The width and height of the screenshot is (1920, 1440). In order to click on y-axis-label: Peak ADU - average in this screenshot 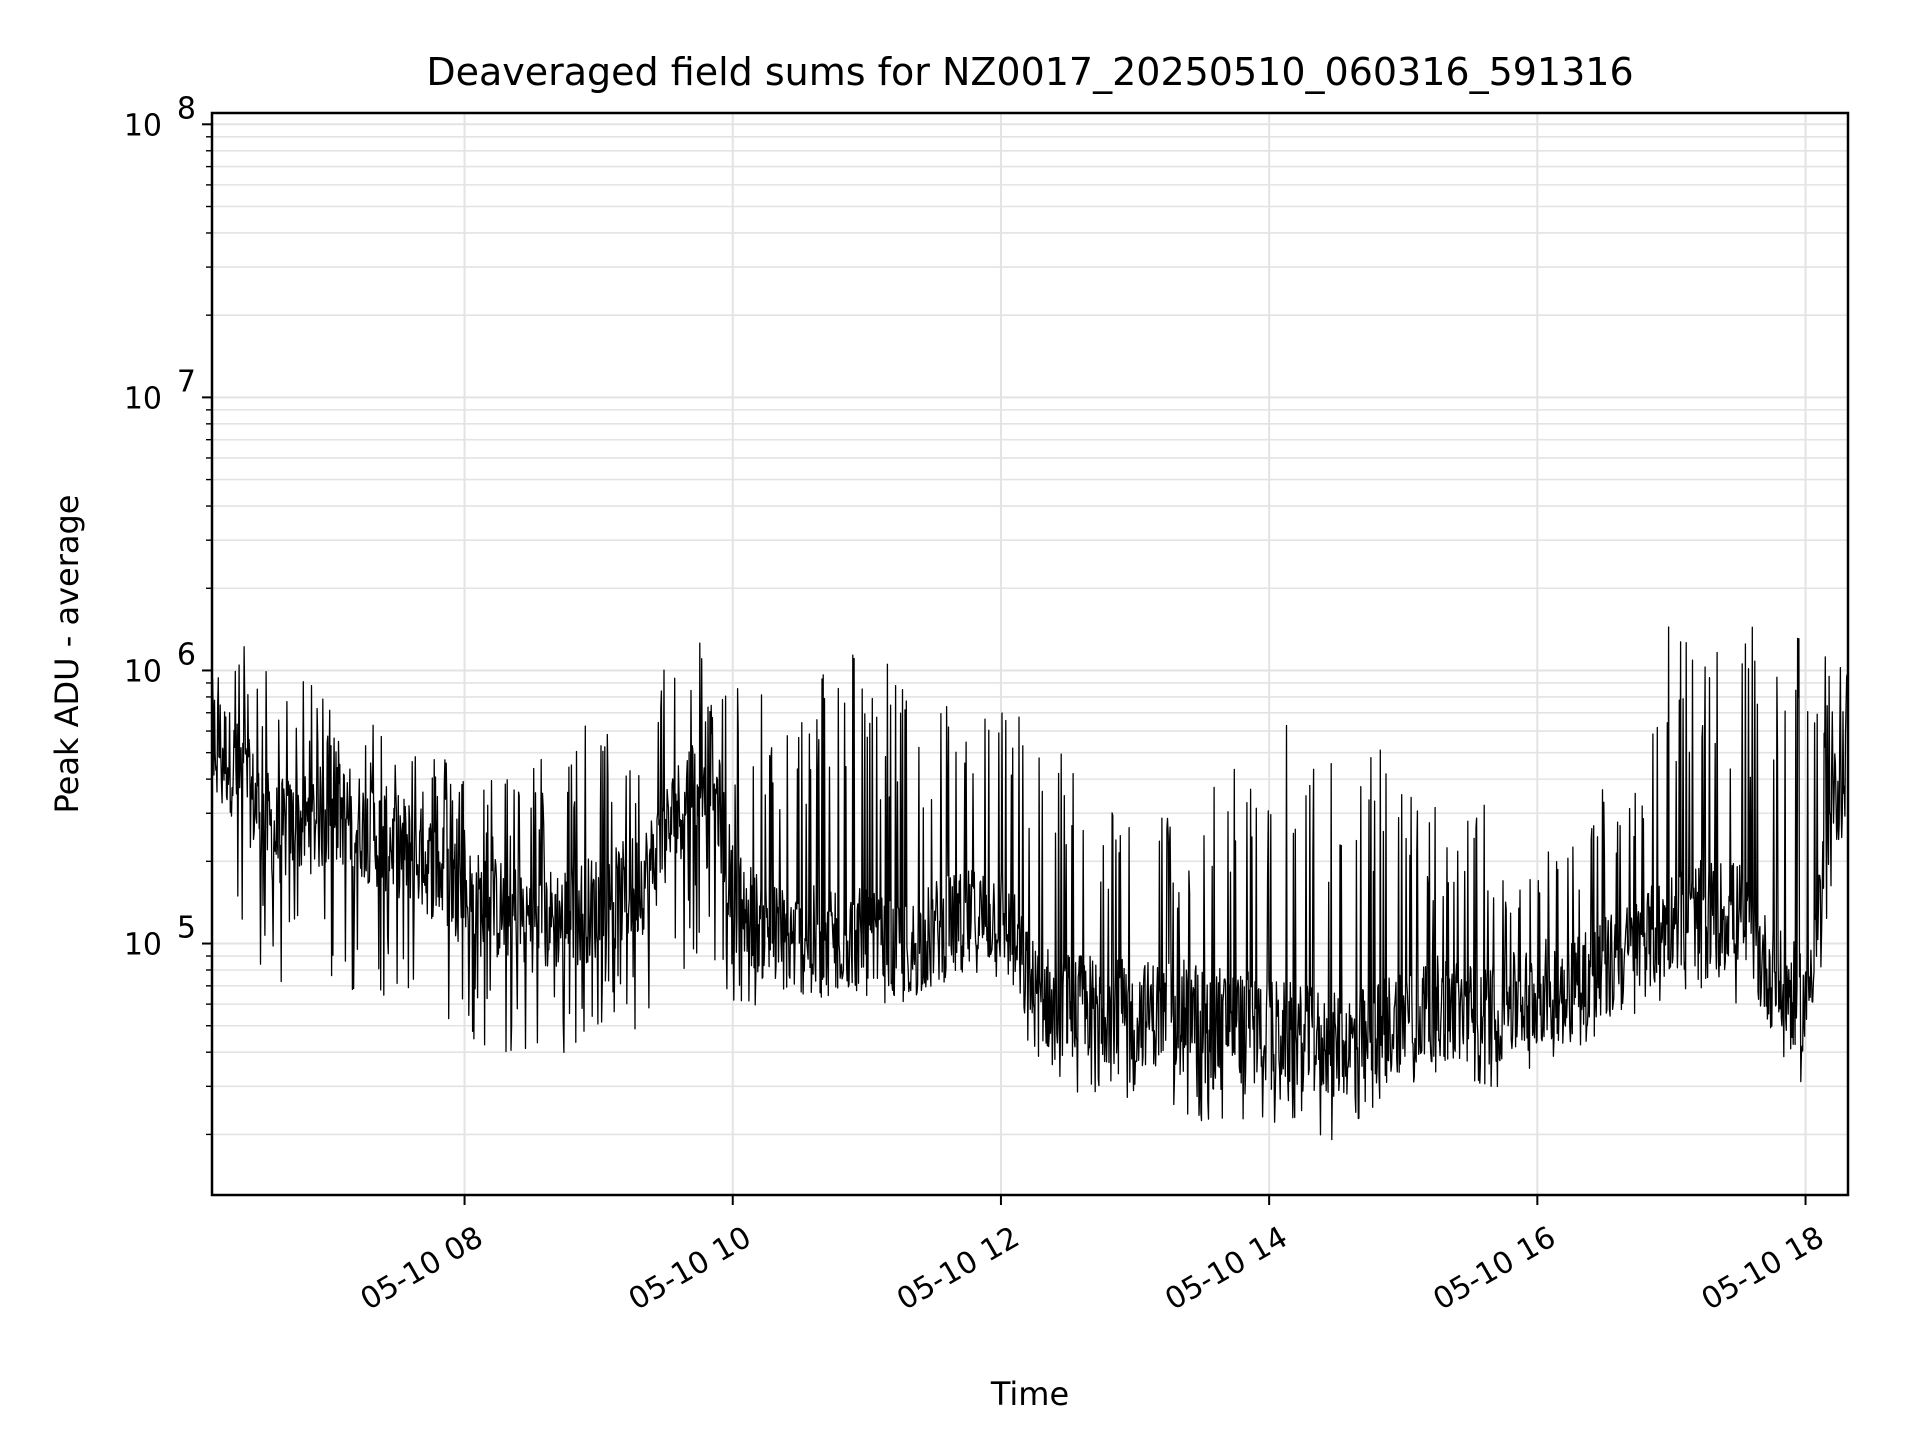, I will do `click(67, 654)`.